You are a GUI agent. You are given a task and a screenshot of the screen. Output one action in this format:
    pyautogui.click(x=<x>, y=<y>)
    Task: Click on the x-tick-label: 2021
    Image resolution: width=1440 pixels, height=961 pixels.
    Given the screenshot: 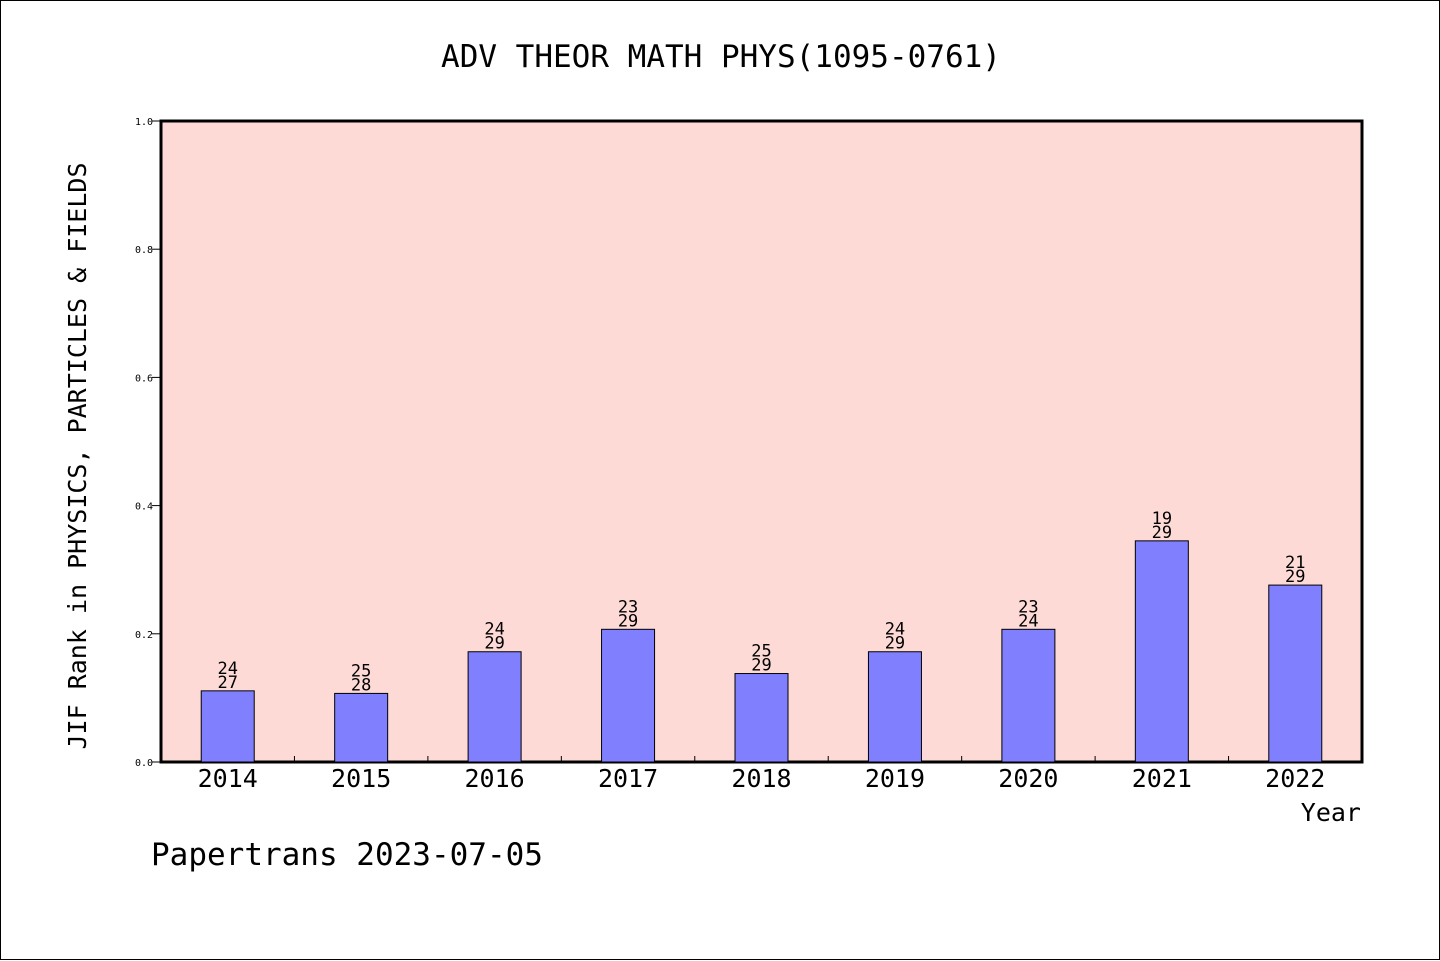 What is the action you would take?
    pyautogui.click(x=1162, y=778)
    